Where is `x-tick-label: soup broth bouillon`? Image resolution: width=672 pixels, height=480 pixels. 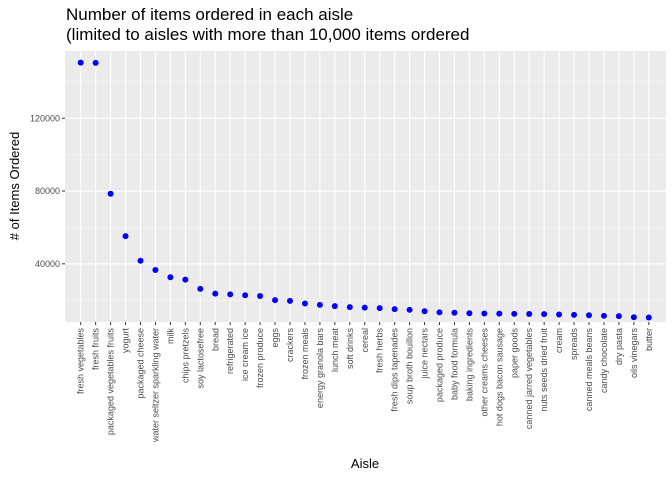 x-tick-label: soup broth bouillon is located at coordinates (410, 366).